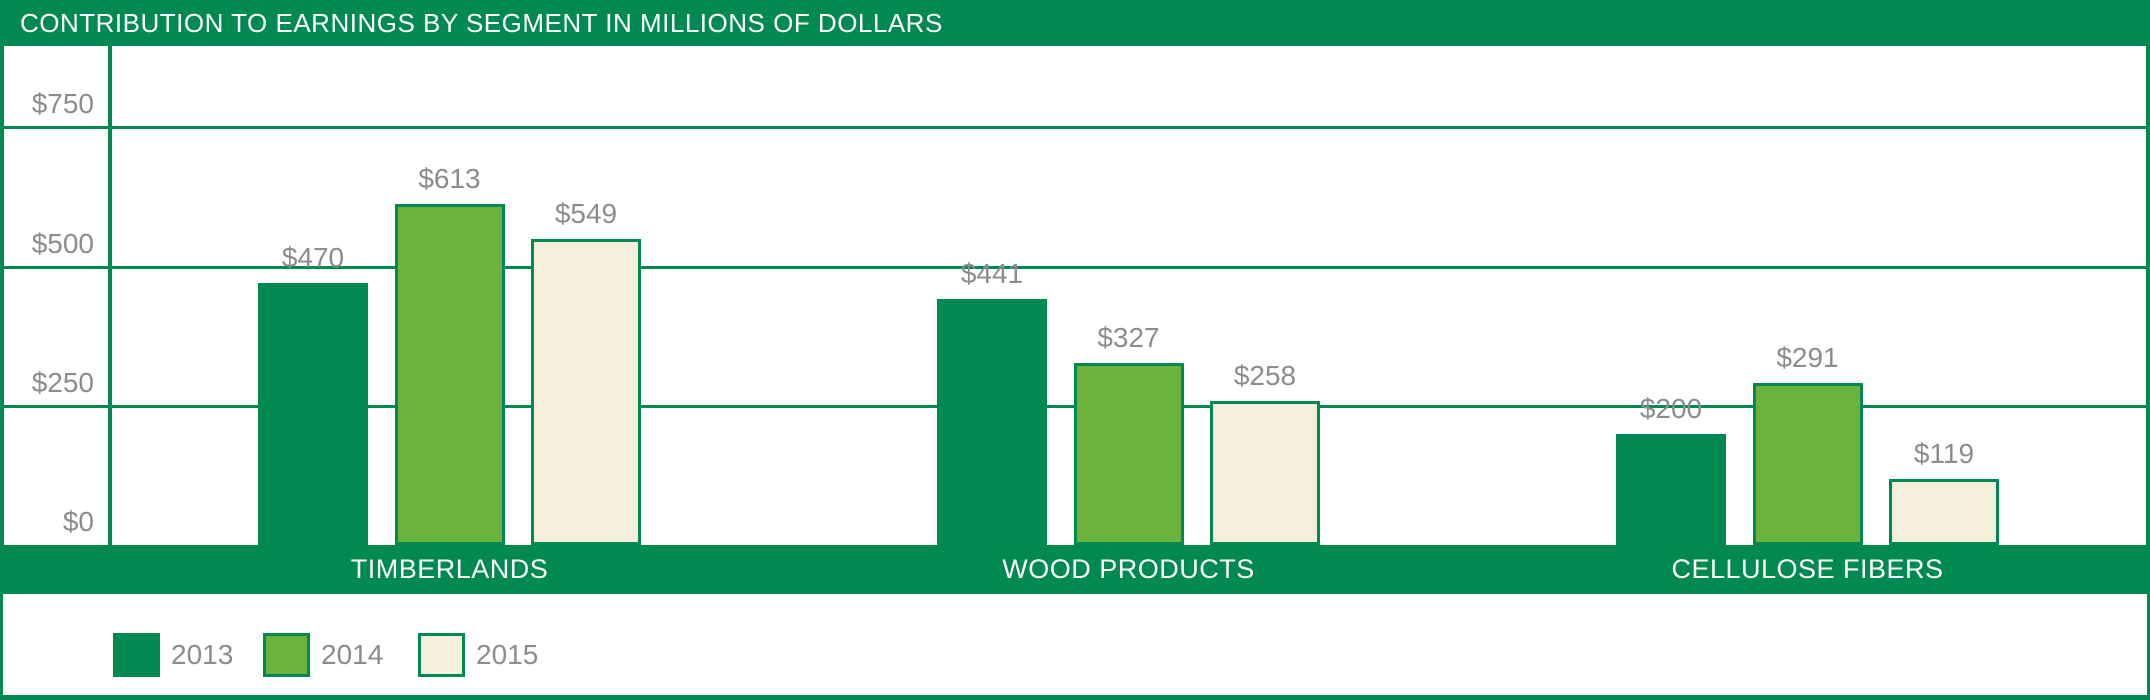 Image resolution: width=2150 pixels, height=700 pixels. What do you see at coordinates (313, 258) in the screenshot?
I see `bar-value-label-2013-timberlands: $470` at bounding box center [313, 258].